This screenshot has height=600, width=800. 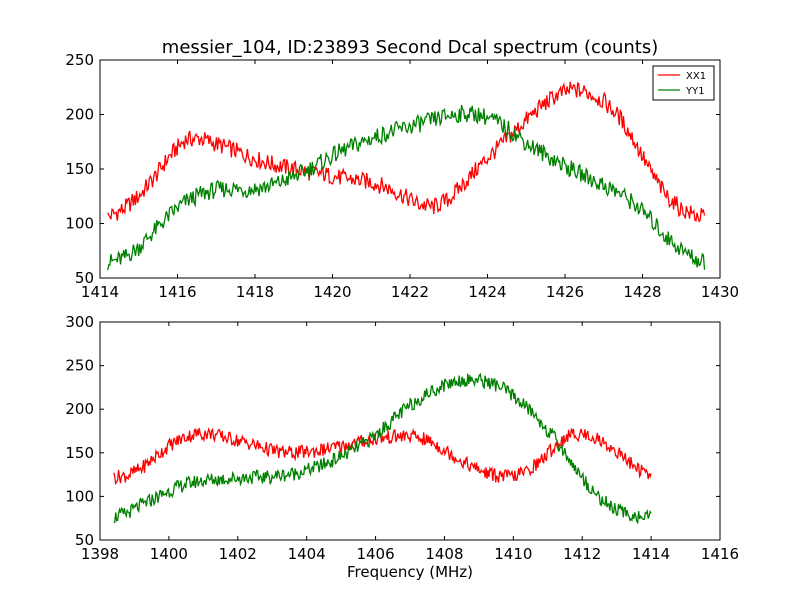 I want to click on y-tick-label: 300, so click(x=79, y=322).